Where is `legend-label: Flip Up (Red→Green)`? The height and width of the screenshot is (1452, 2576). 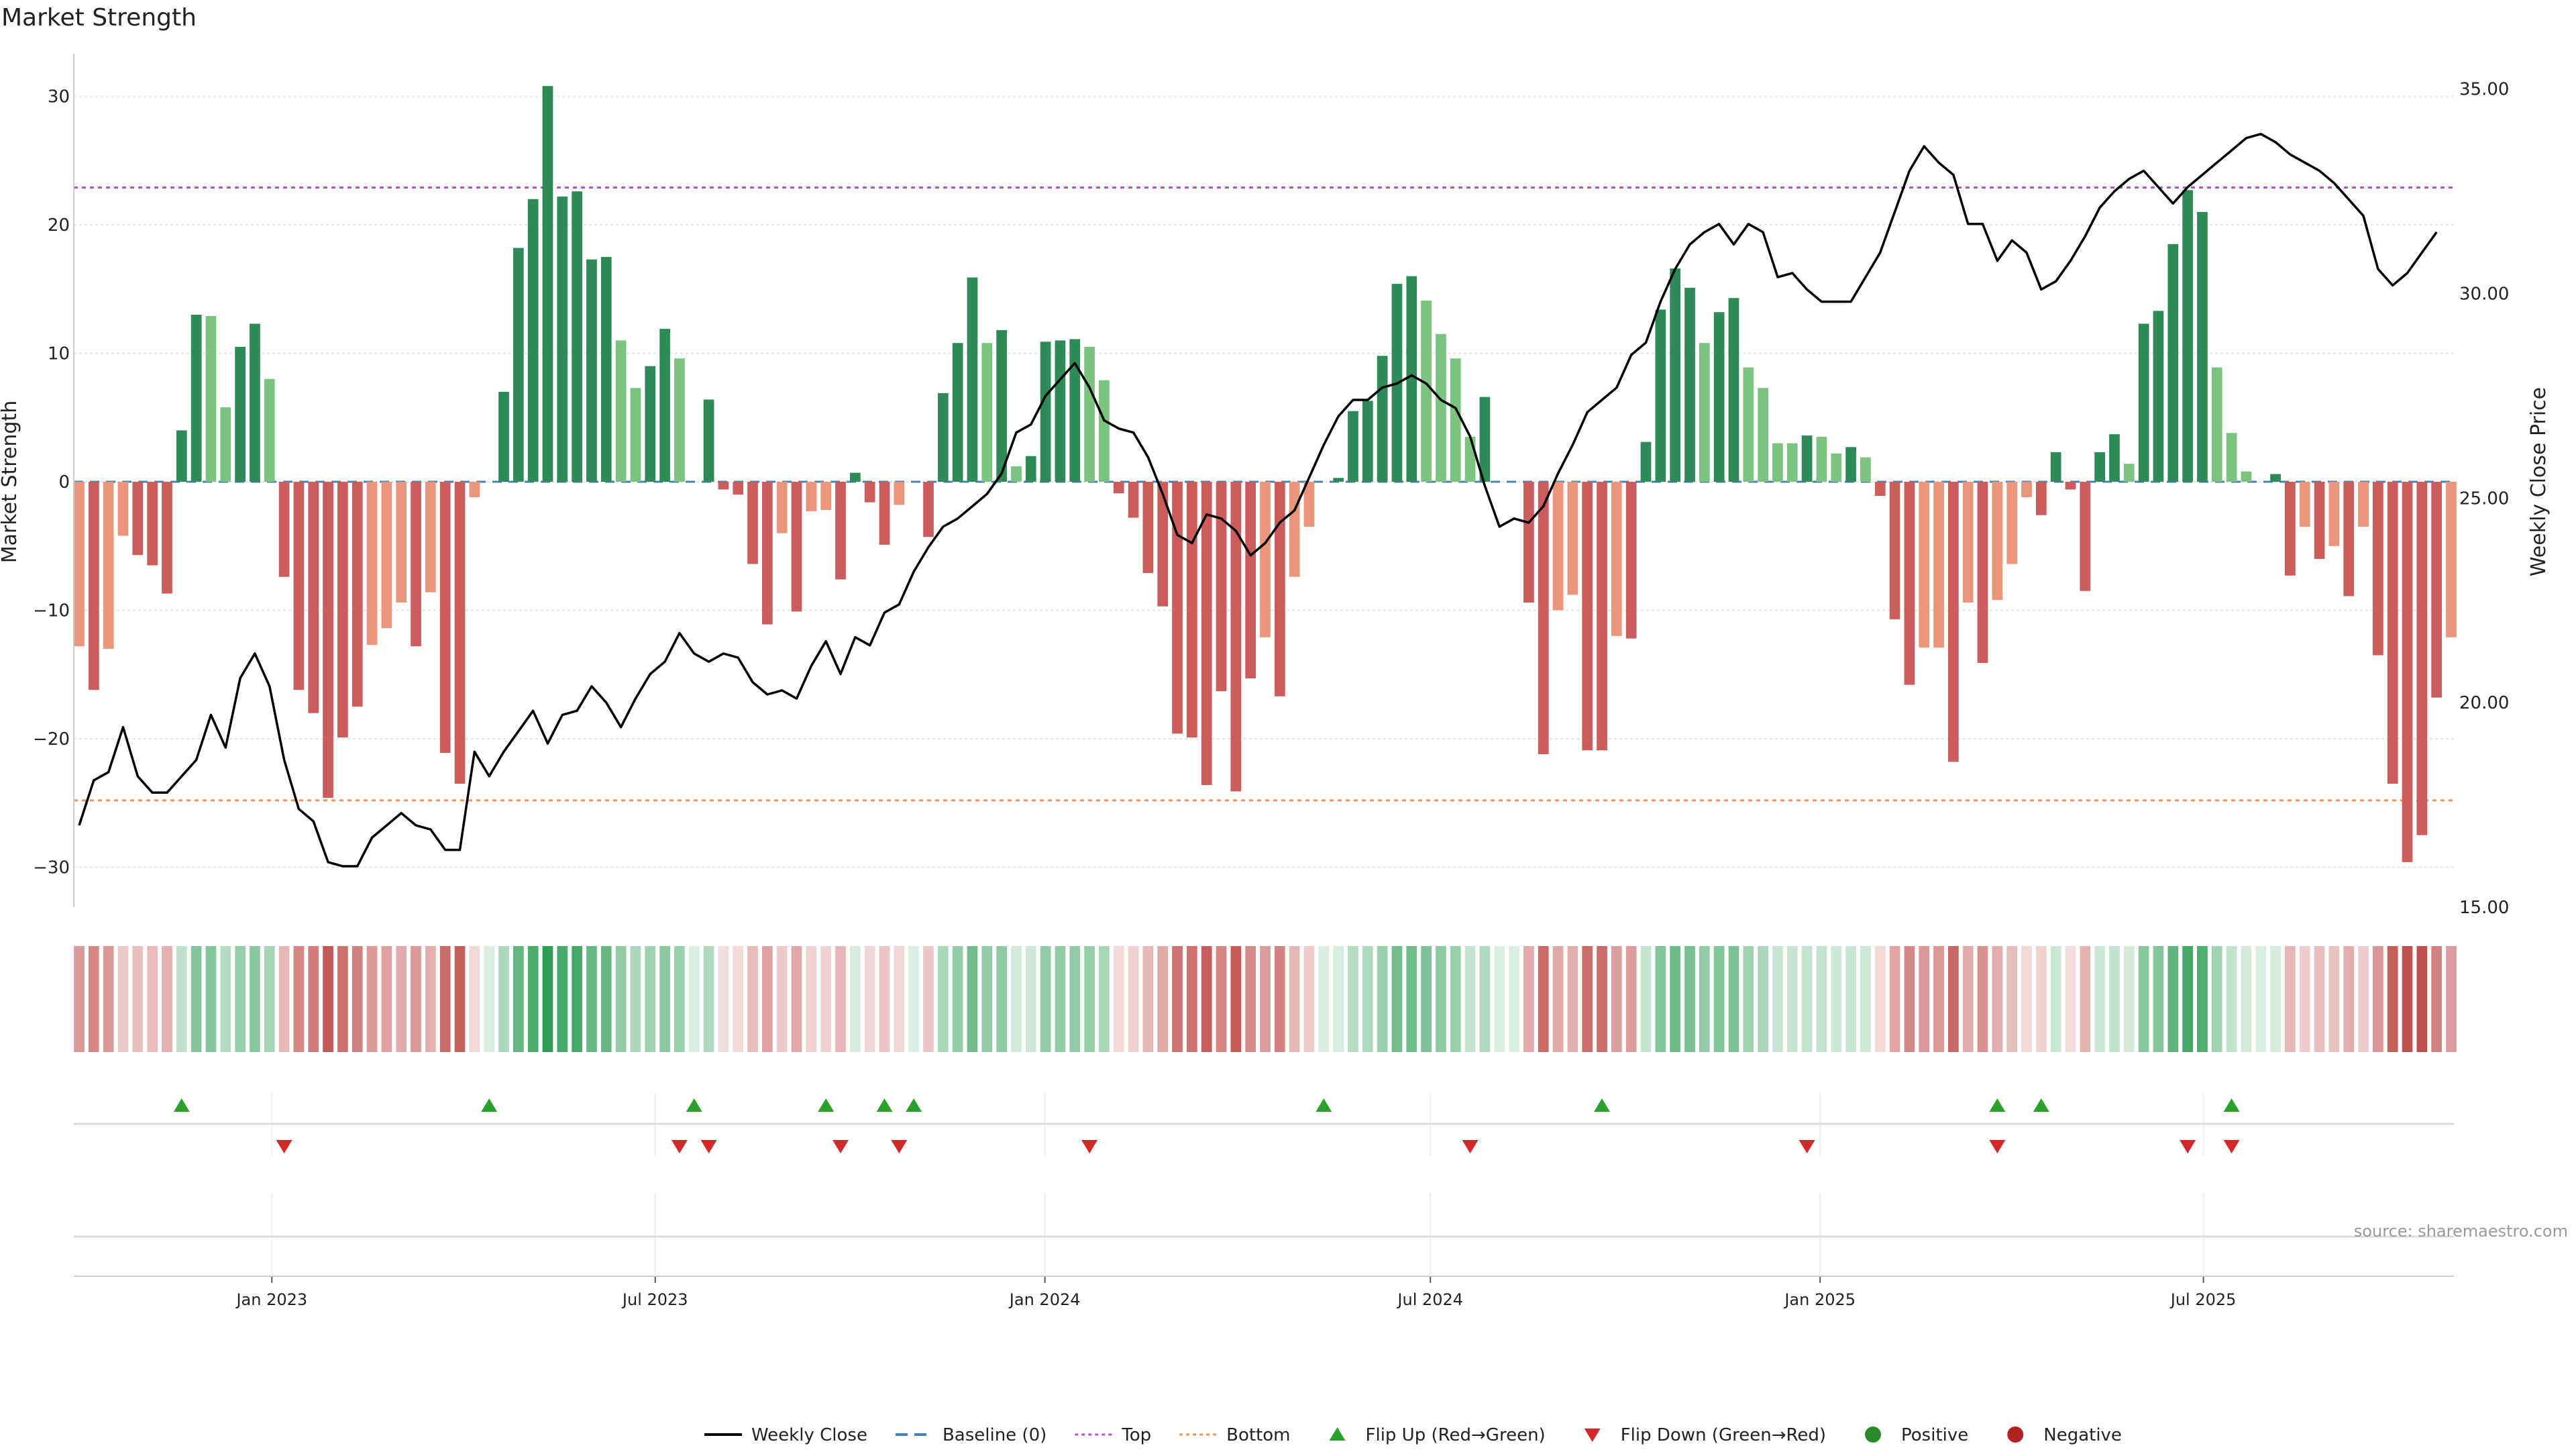
legend-label: Flip Up (Red→Green) is located at coordinates (1456, 1435).